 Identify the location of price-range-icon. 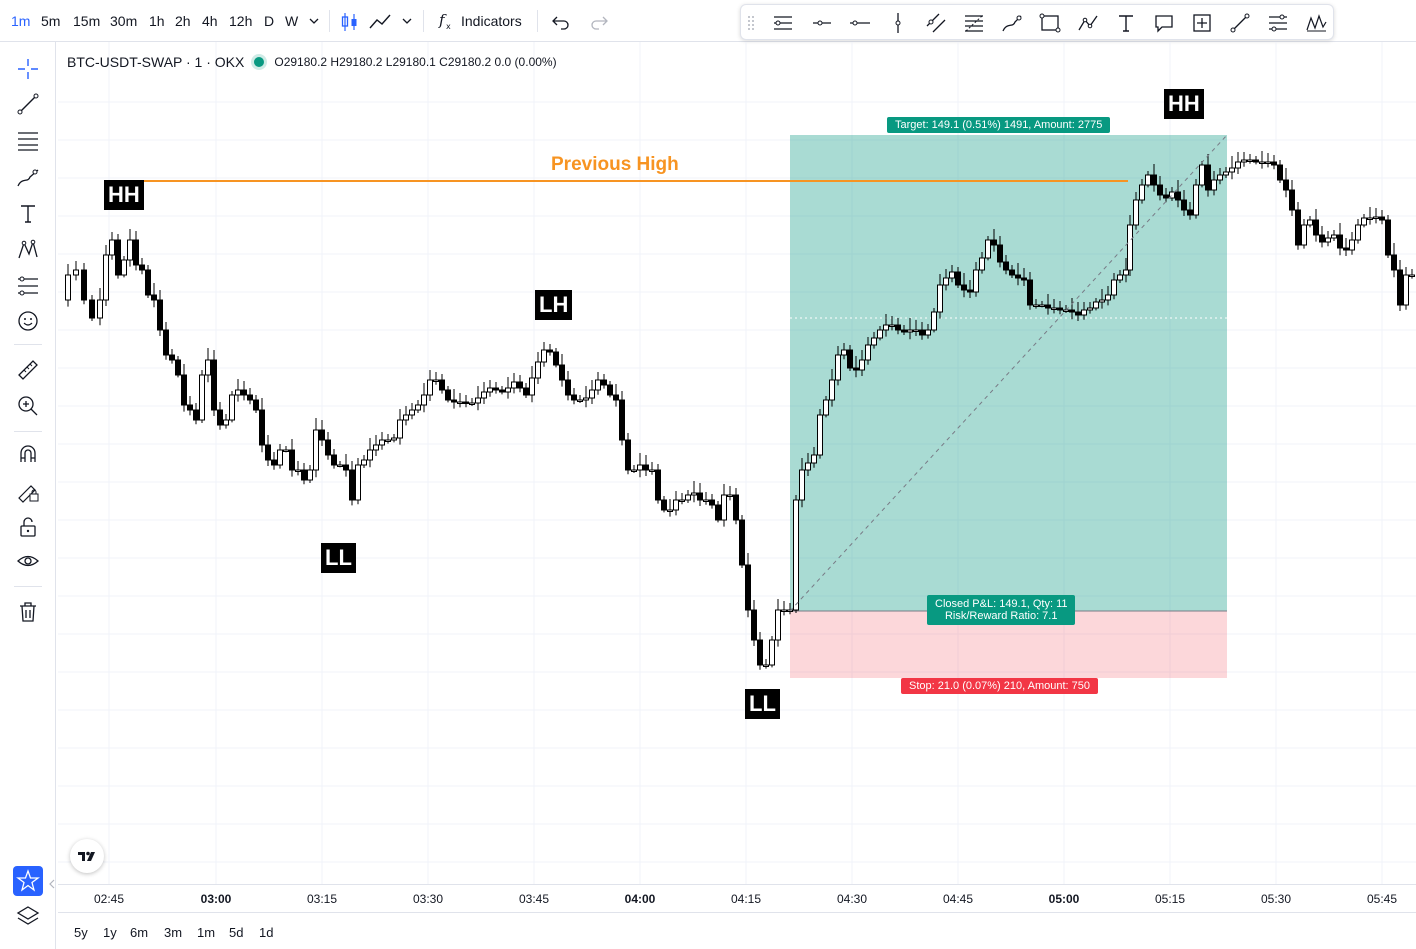
(1202, 23).